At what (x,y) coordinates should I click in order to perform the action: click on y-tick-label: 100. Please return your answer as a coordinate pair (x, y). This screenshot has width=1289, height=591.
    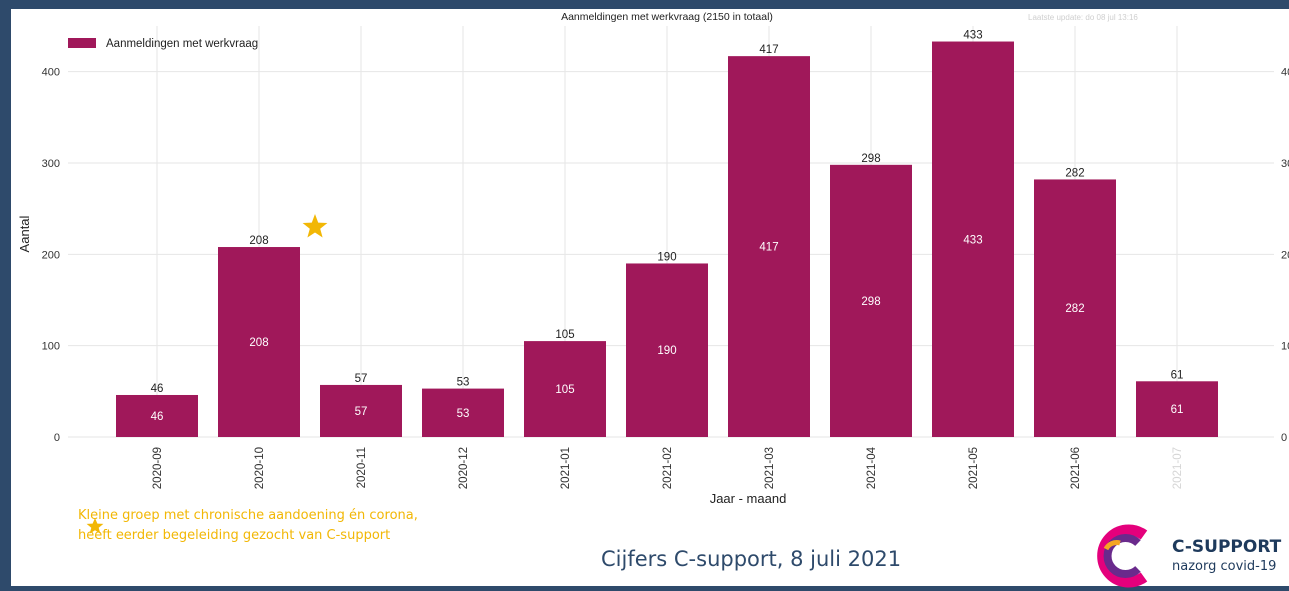
    Looking at the image, I should click on (51, 347).